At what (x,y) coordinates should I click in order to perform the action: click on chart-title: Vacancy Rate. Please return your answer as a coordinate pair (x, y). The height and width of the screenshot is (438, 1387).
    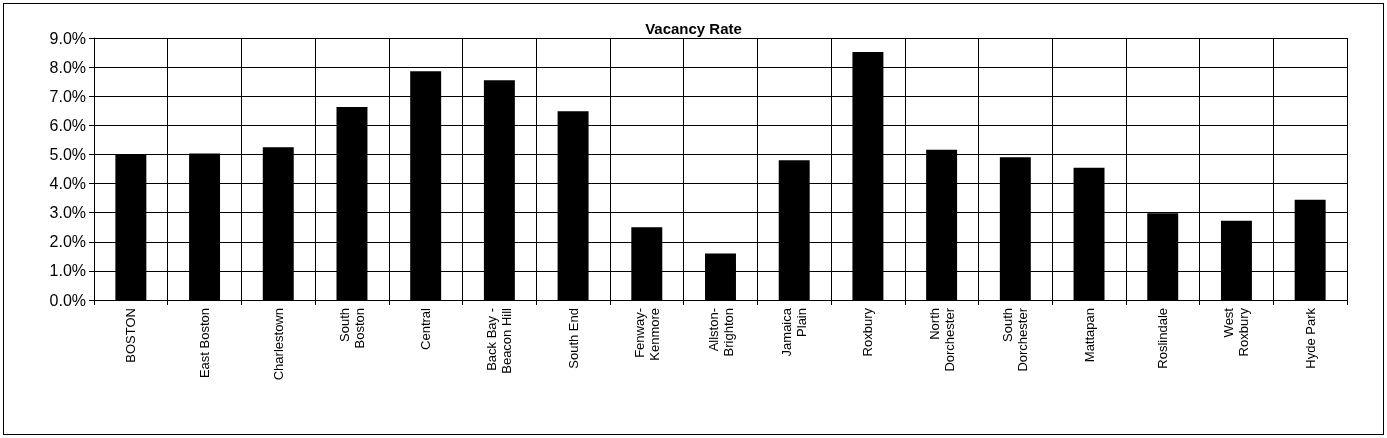
    Looking at the image, I should click on (693, 28).